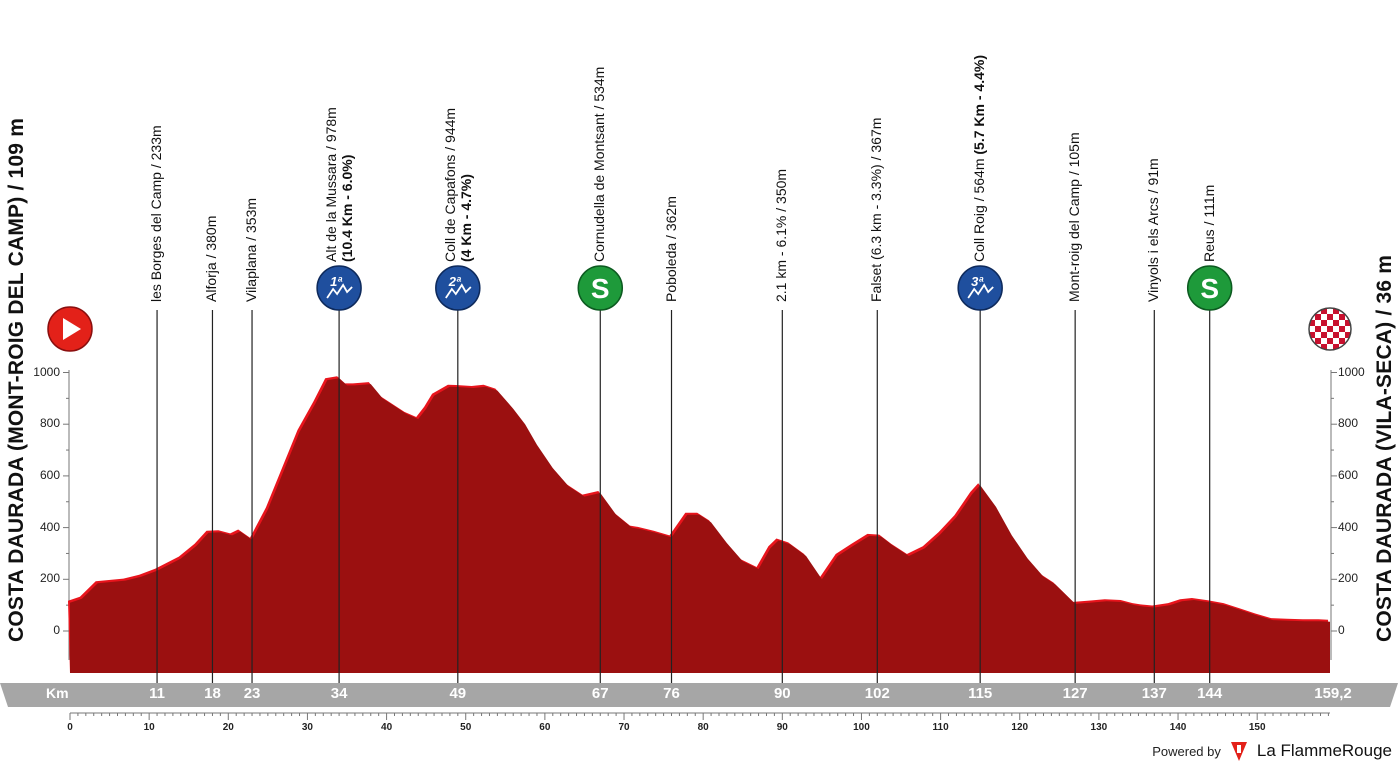 The height and width of the screenshot is (768, 1400). I want to click on waypoint-label: Vinyols i els Arcs / 91m, so click(1153, 230).